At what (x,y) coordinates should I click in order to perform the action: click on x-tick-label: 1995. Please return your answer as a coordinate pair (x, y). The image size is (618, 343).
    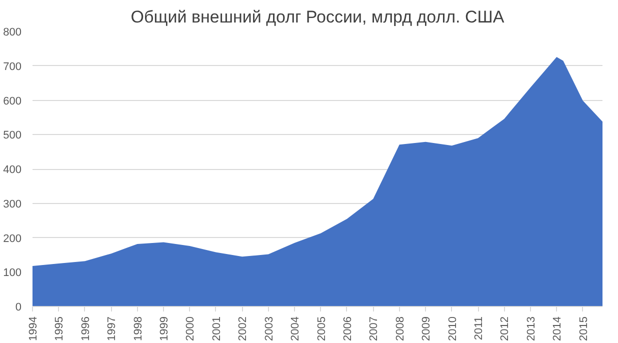
    Looking at the image, I should click on (60, 328).